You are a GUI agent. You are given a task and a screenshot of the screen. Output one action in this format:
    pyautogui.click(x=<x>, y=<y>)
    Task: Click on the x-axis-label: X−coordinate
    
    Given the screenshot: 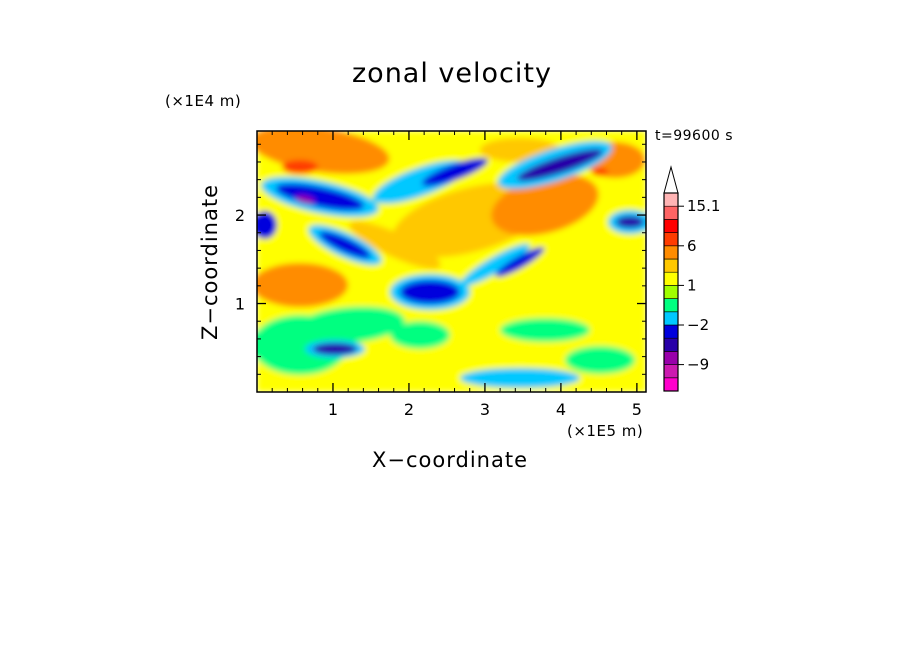 What is the action you would take?
    pyautogui.click(x=450, y=460)
    